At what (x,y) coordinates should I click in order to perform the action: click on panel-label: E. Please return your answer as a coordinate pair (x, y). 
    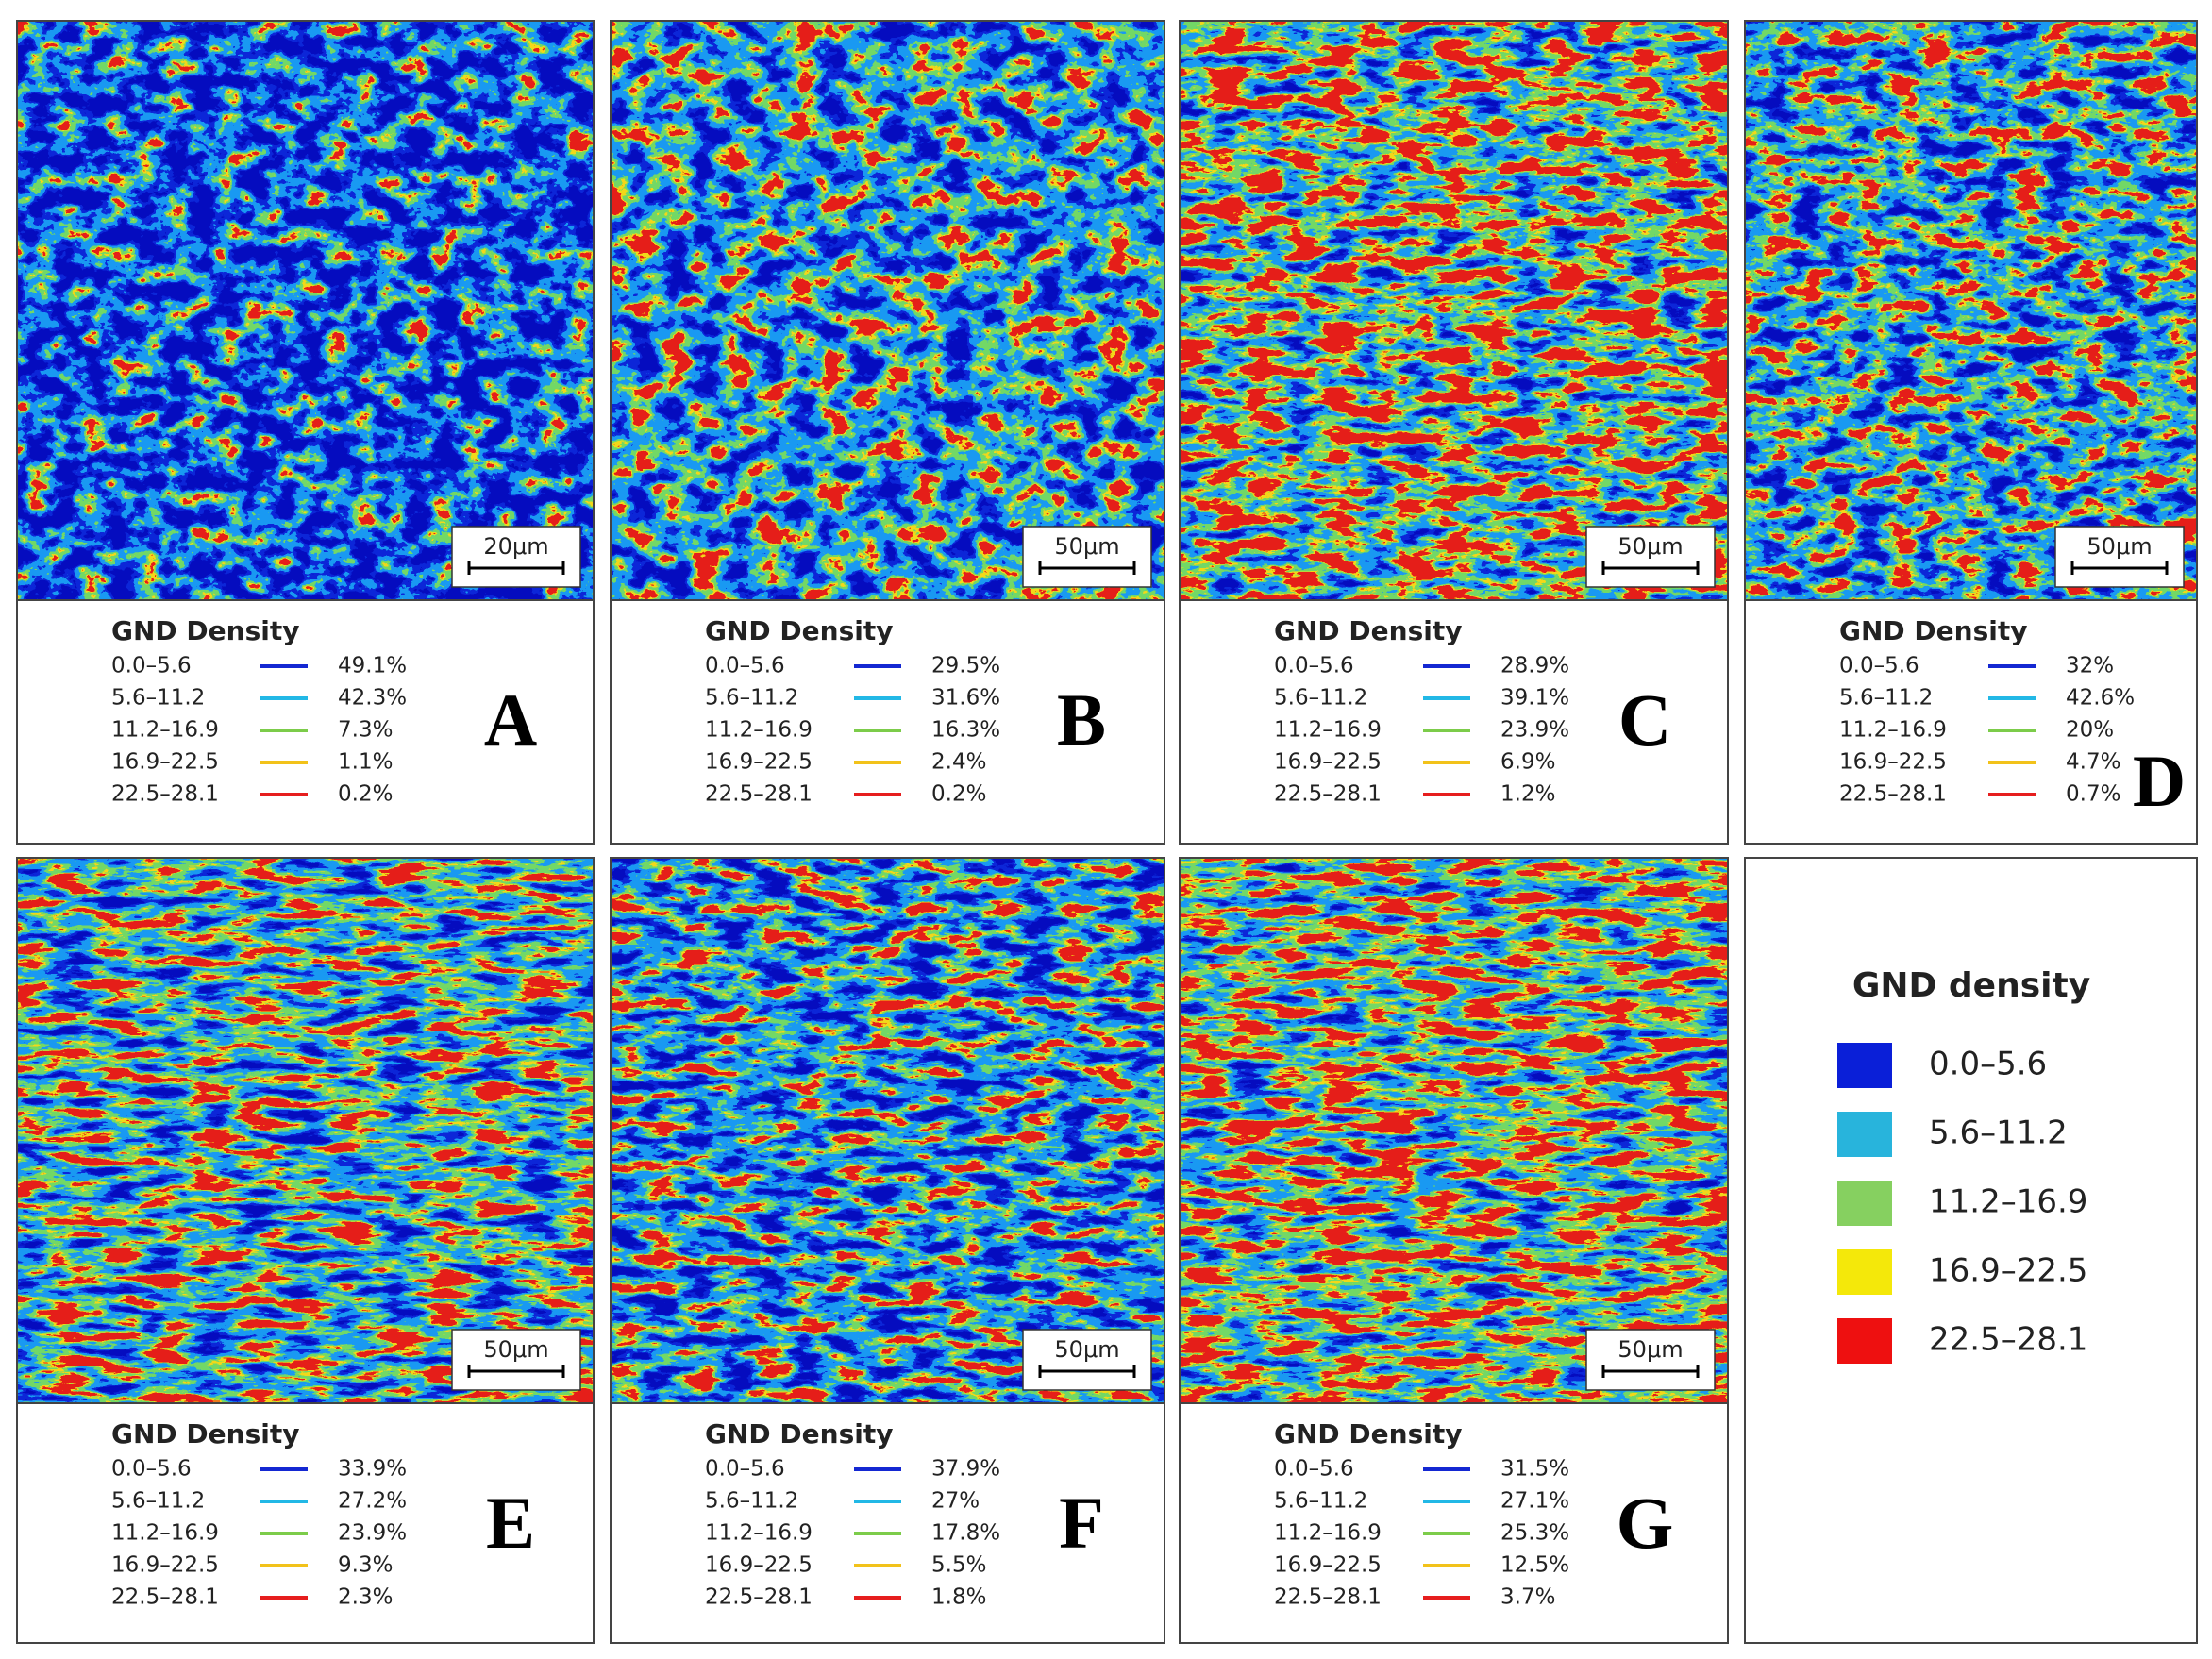
    Looking at the image, I should click on (511, 1523).